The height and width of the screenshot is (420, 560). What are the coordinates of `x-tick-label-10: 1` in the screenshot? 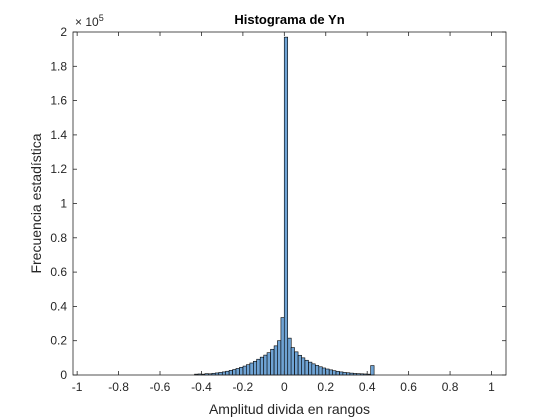 It's located at (491, 387).